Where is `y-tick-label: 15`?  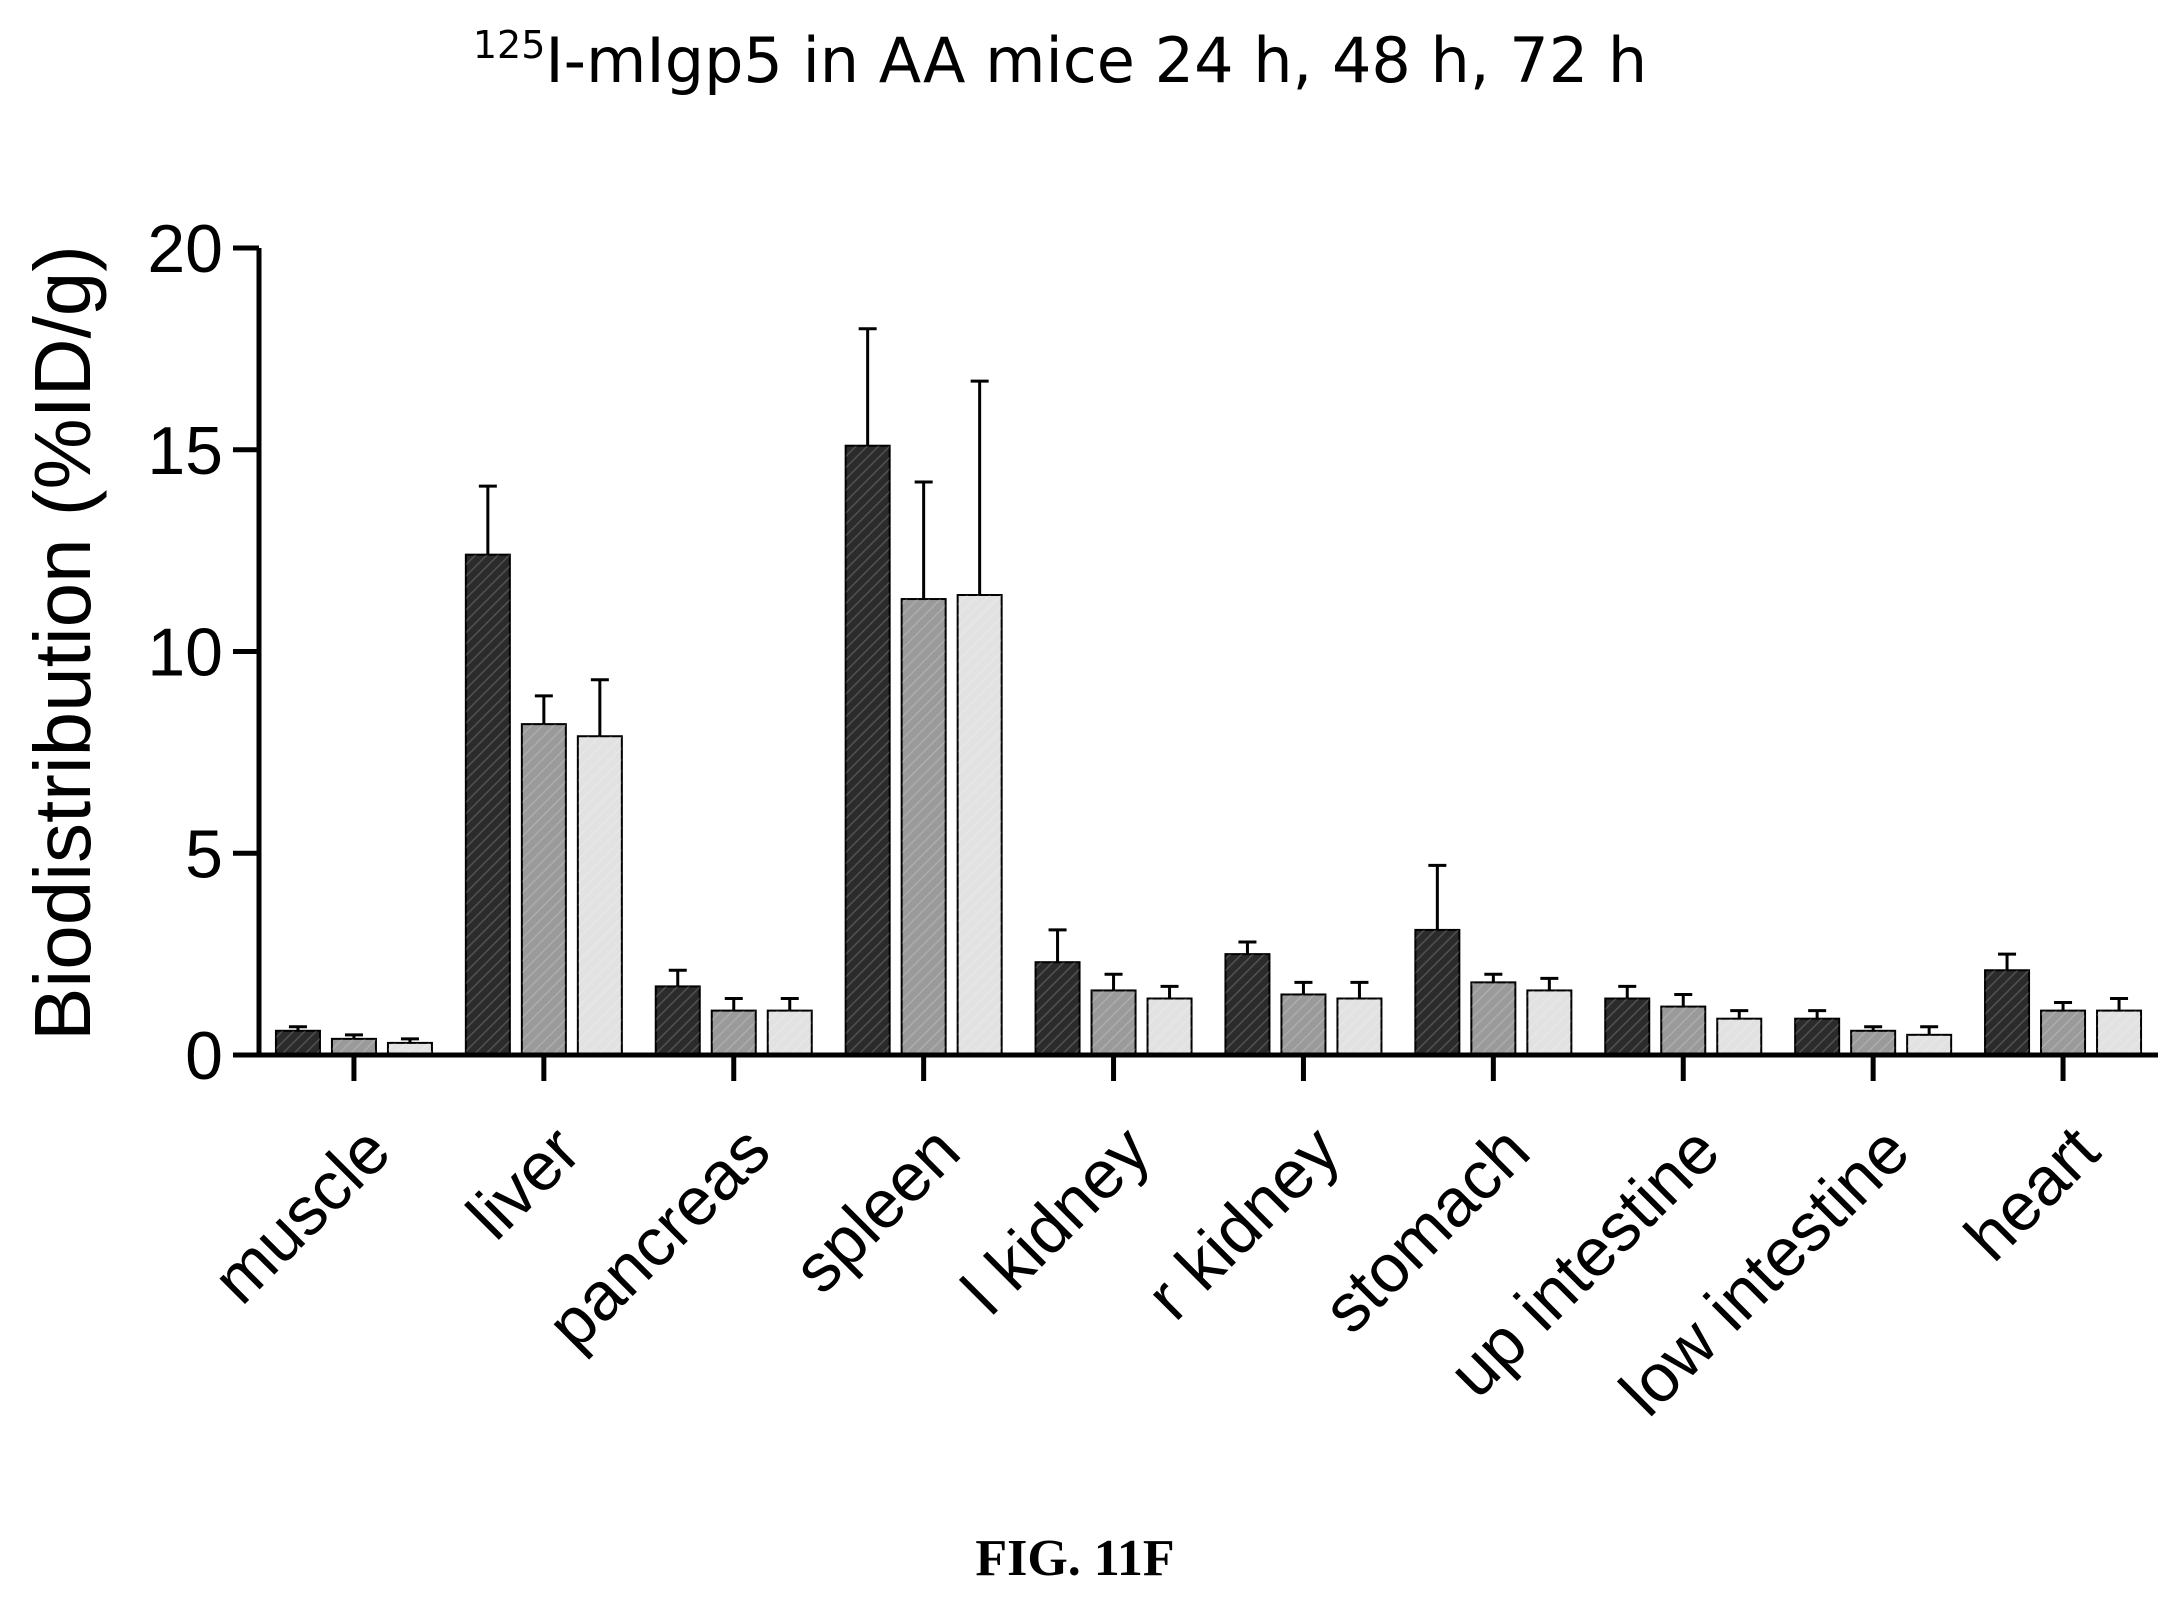
y-tick-label: 15 is located at coordinates (185, 451).